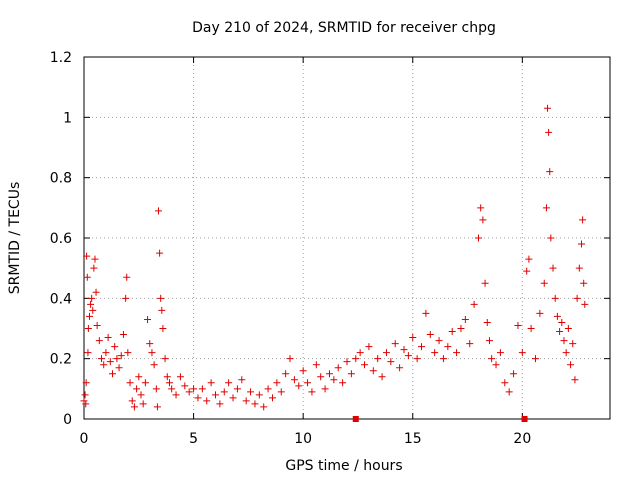 This screenshot has width=640, height=480. What do you see at coordinates (303, 439) in the screenshot?
I see `x-tick-label: 10` at bounding box center [303, 439].